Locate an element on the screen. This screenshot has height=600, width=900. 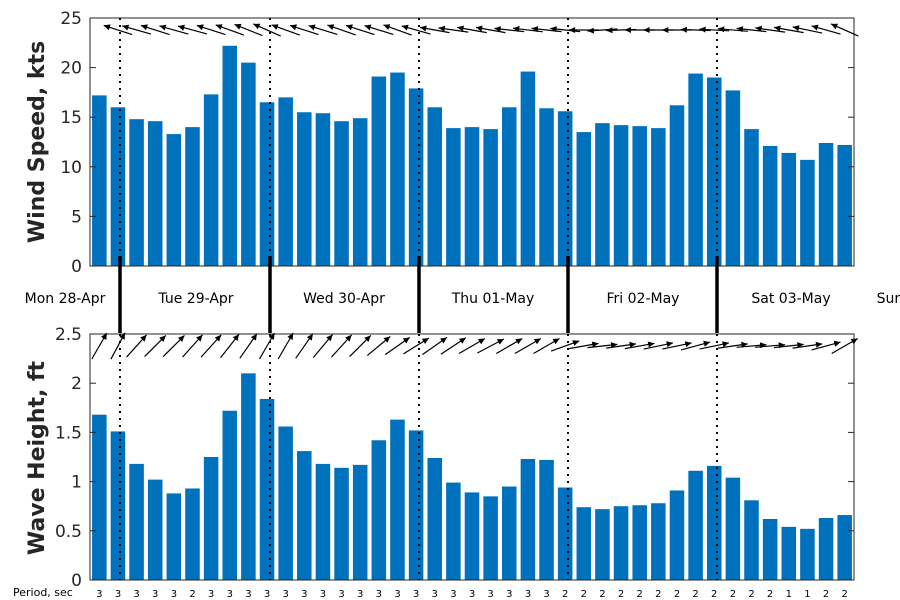
day-label: Mon 28-Apr is located at coordinates (65, 299).